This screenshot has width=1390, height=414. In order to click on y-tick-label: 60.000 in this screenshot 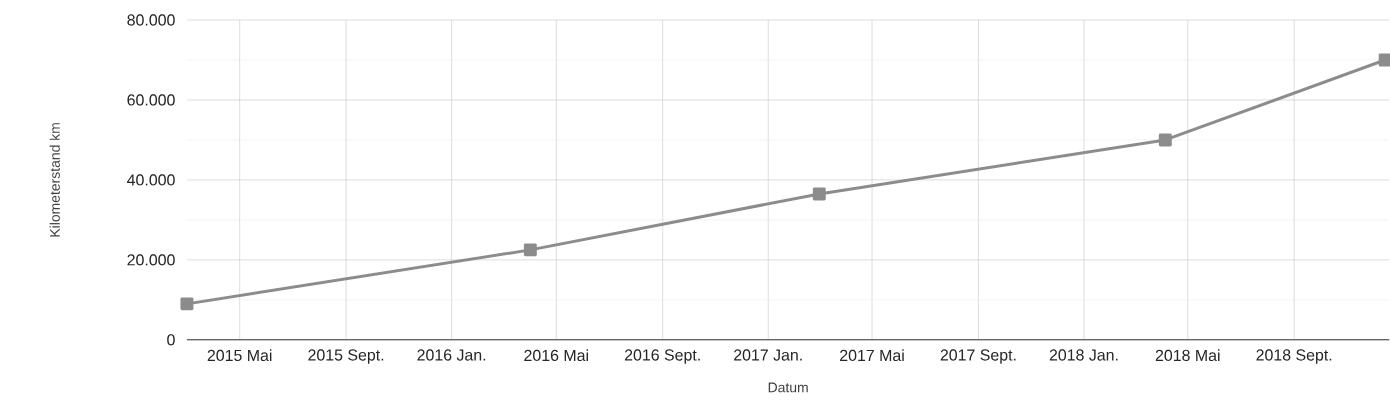, I will do `click(151, 100)`.